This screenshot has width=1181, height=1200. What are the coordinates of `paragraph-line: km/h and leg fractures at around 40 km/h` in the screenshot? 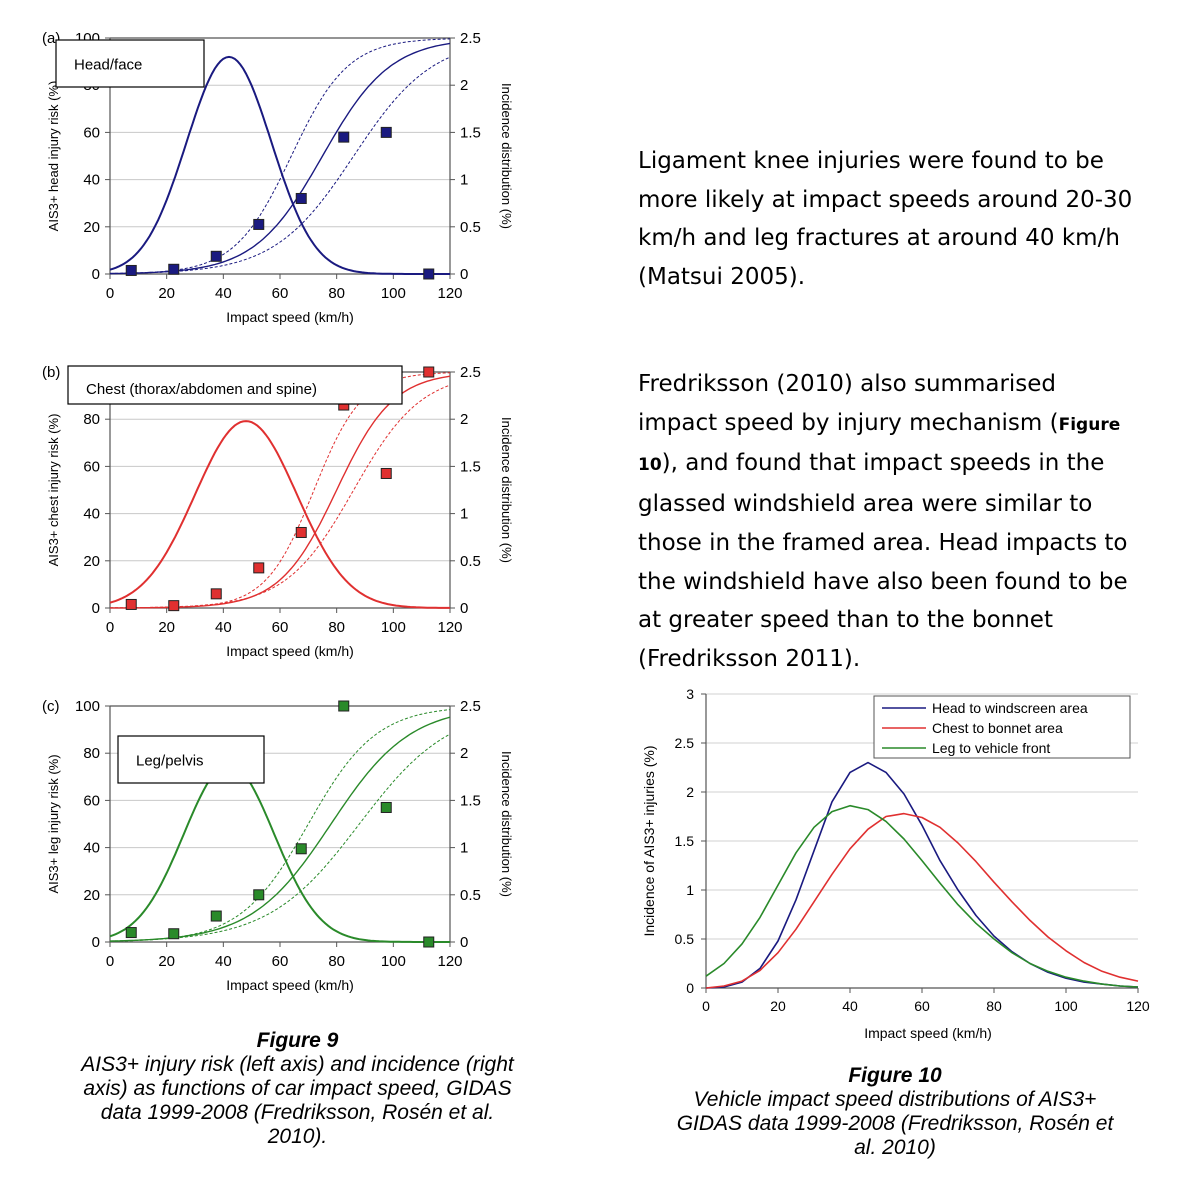 It's located at (879, 238).